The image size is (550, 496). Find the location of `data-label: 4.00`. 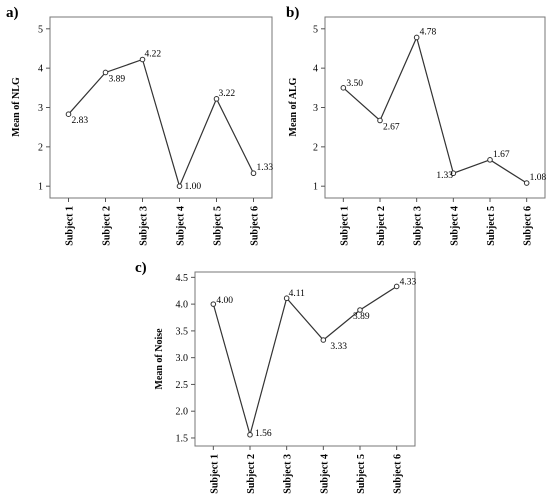

data-label: 4.00 is located at coordinates (224, 301).